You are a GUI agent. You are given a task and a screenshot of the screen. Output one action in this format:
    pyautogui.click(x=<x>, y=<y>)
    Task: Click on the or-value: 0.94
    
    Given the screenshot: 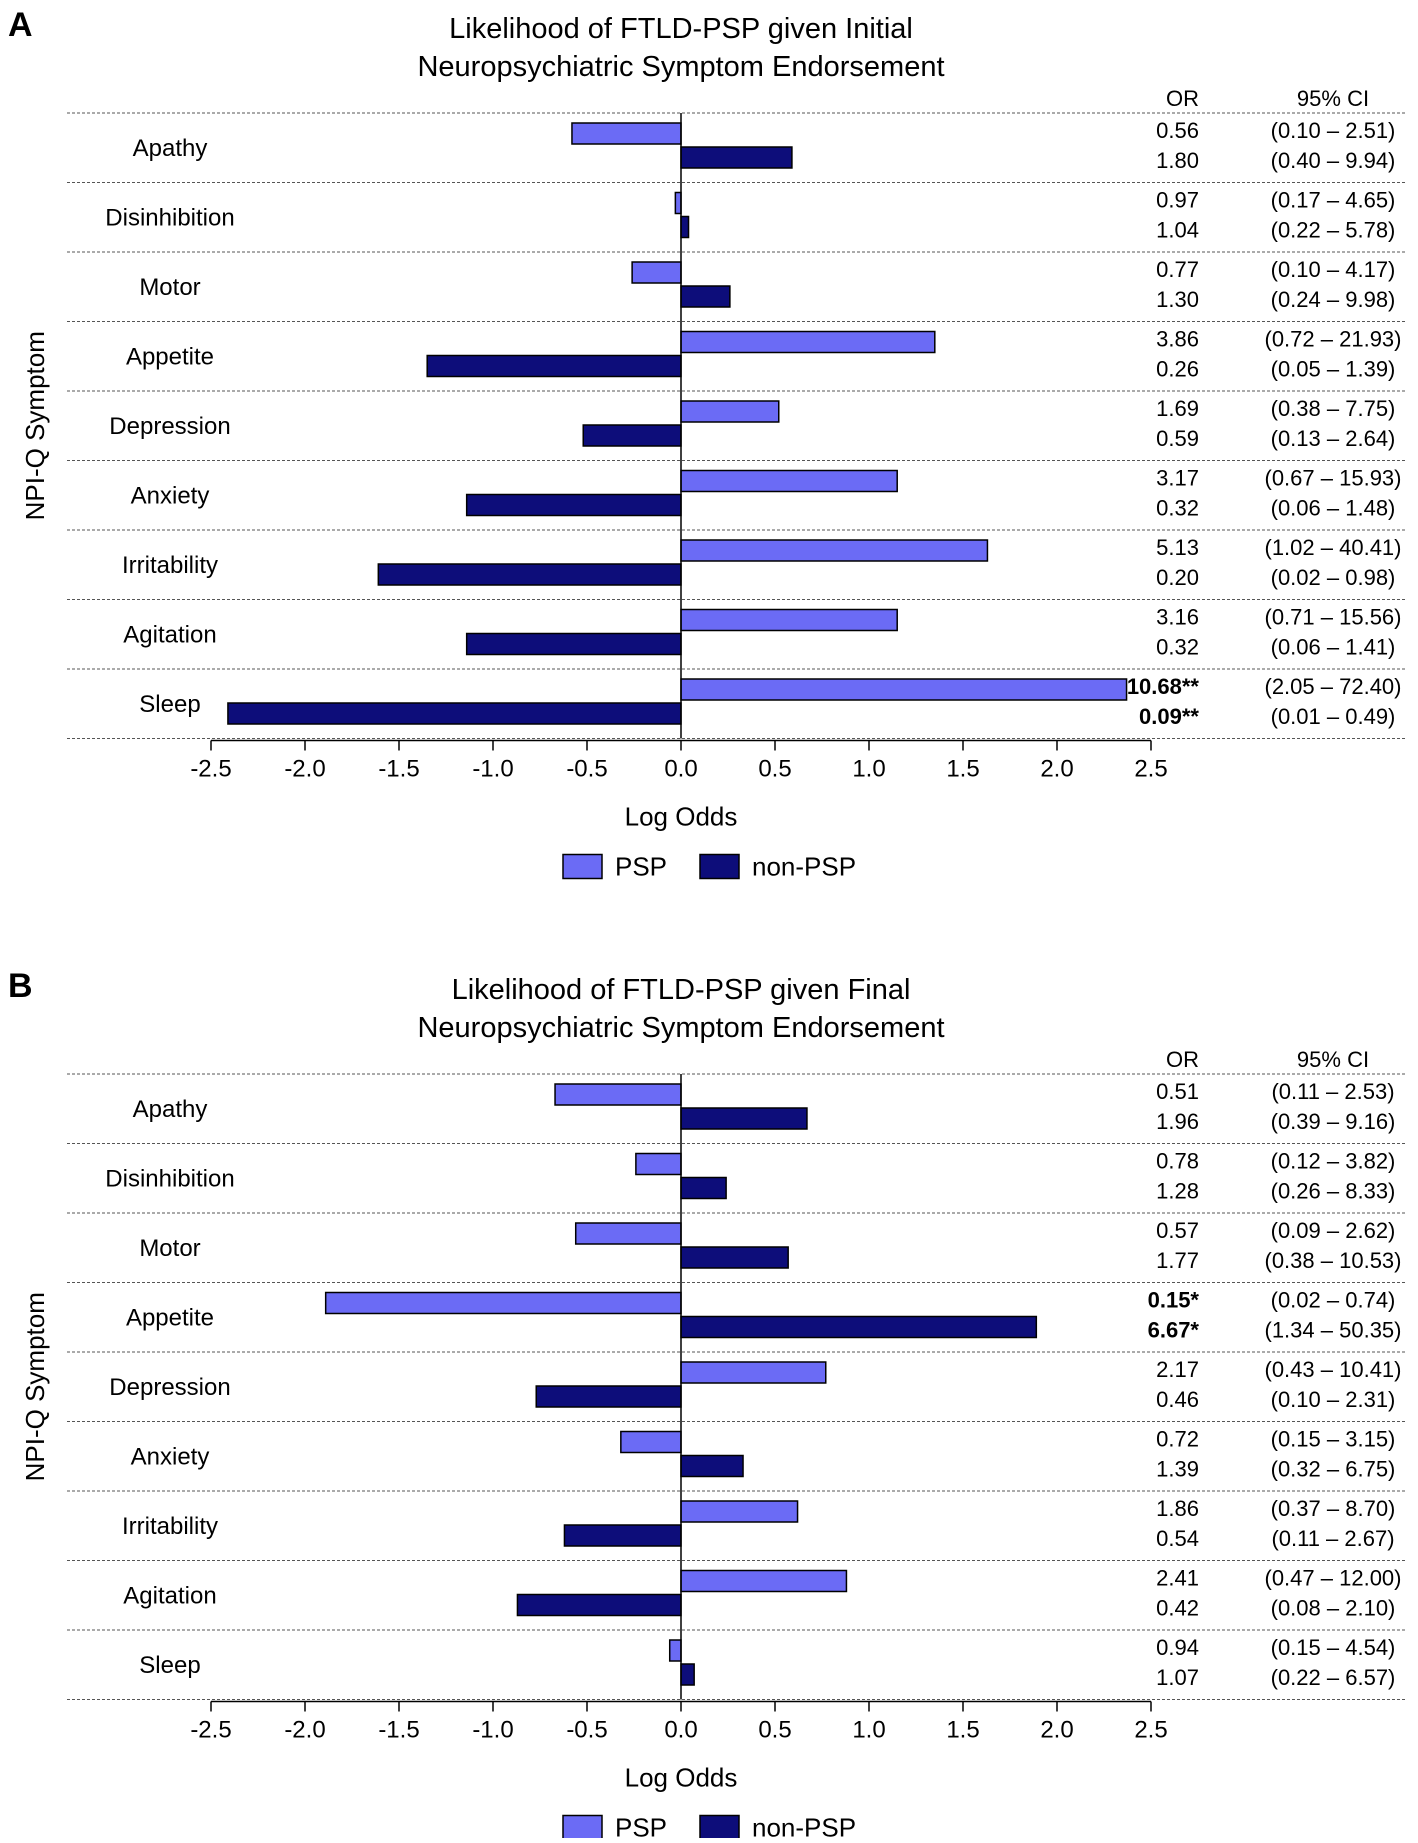 What is the action you would take?
    pyautogui.click(x=1177, y=1647)
    